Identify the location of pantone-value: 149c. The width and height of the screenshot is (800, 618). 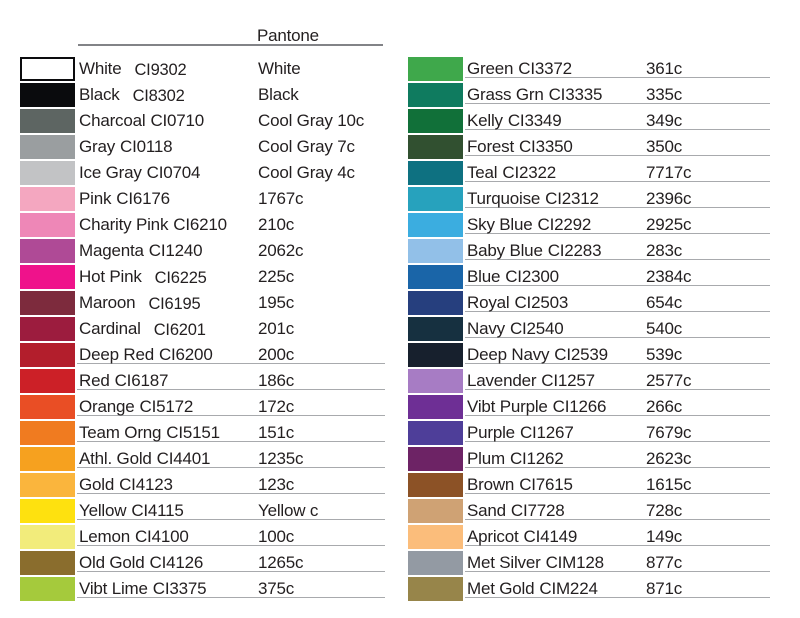
(664, 536).